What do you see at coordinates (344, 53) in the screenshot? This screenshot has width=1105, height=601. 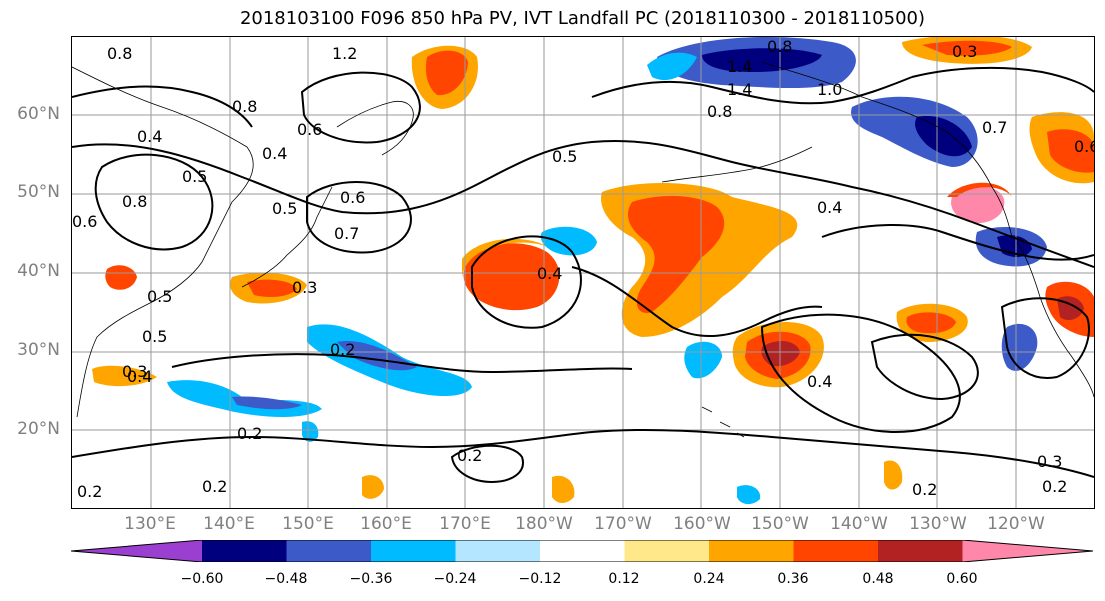 I see `contour-label: 1.2` at bounding box center [344, 53].